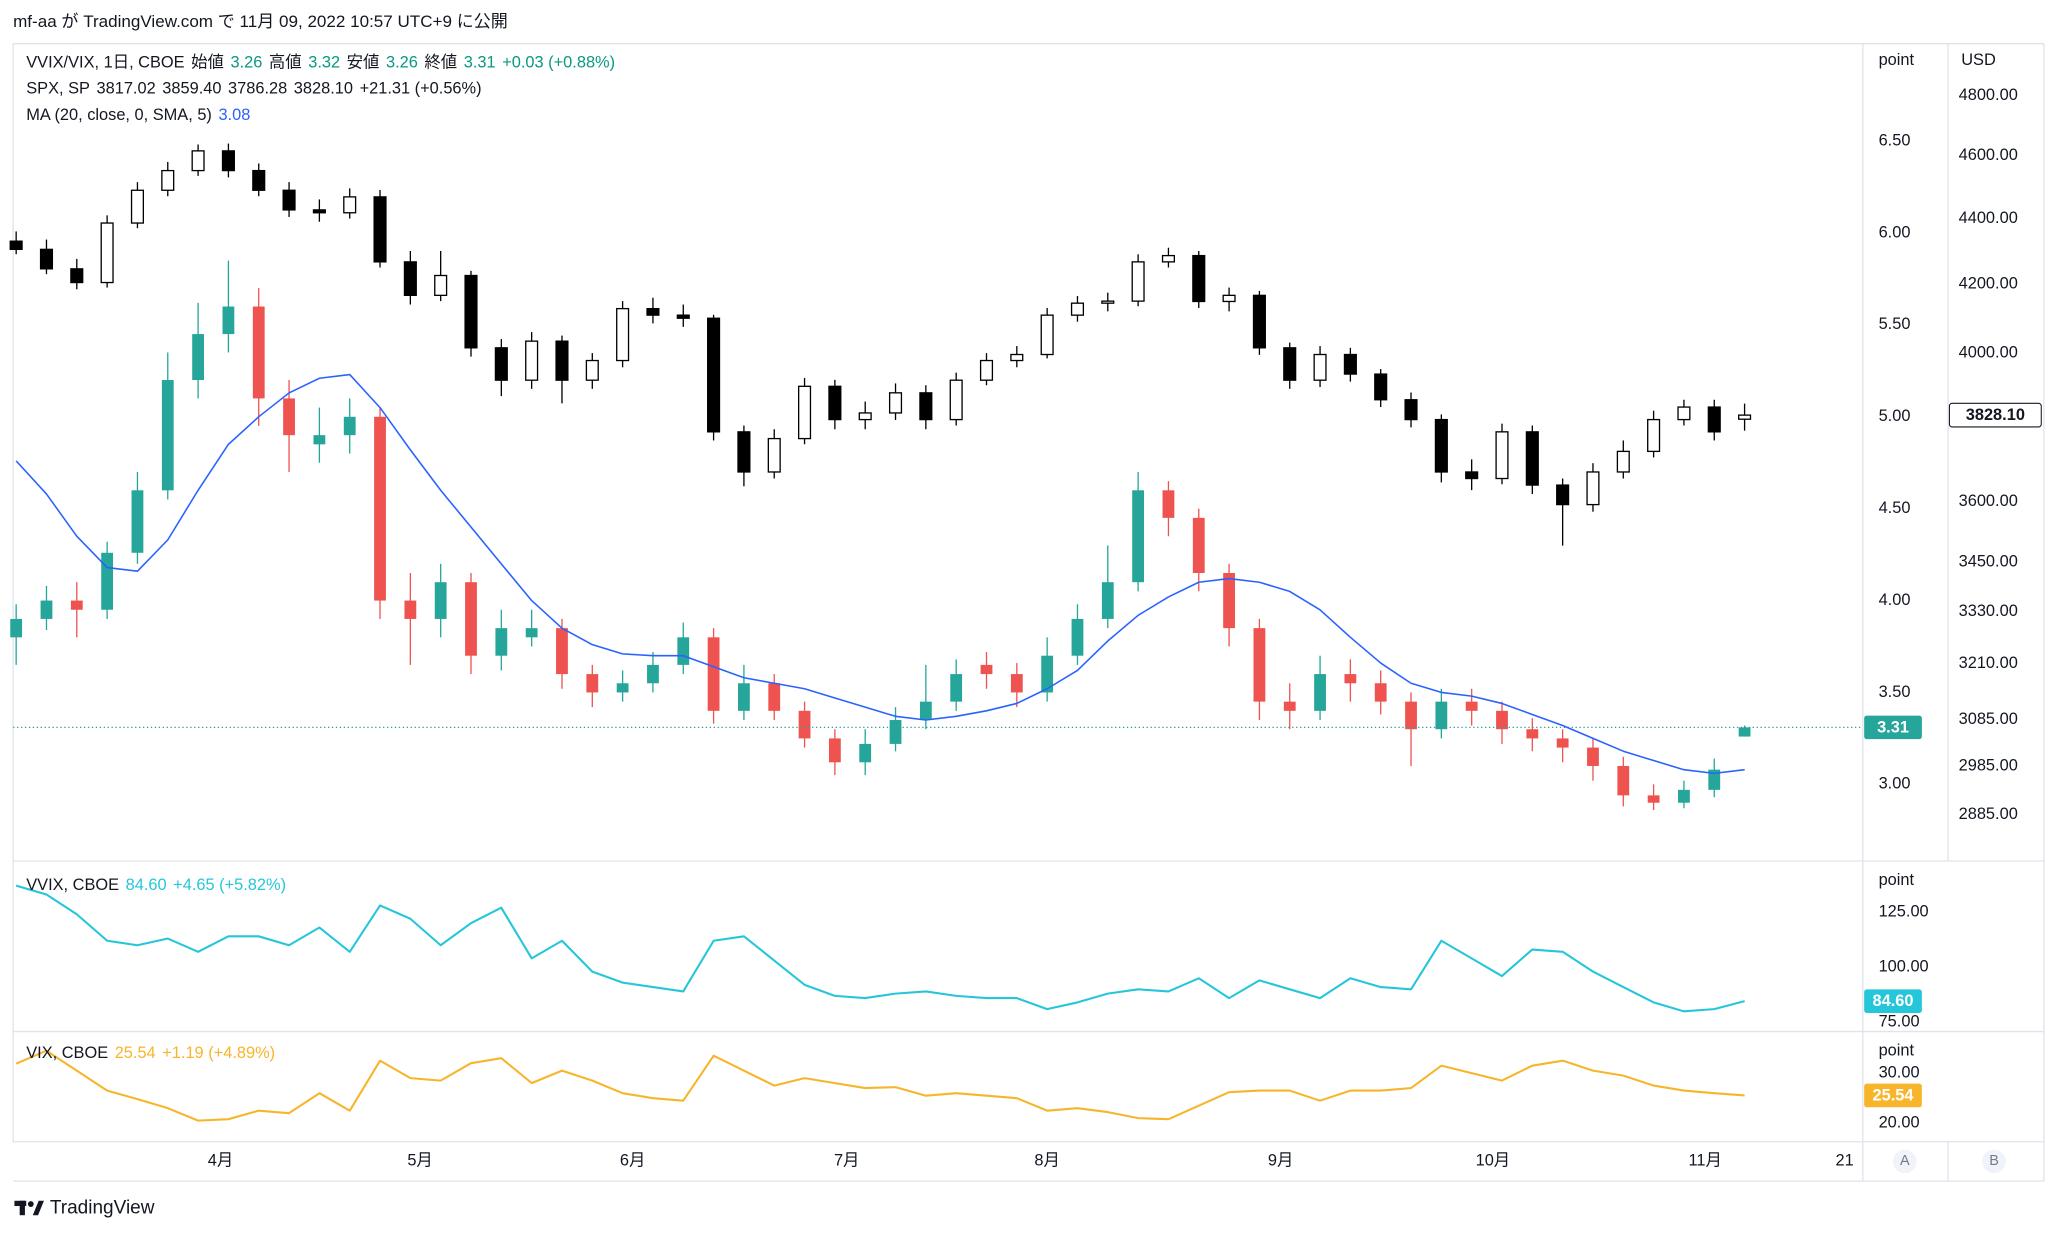  I want to click on y2-tick-label: 2985.00, so click(1988, 766).